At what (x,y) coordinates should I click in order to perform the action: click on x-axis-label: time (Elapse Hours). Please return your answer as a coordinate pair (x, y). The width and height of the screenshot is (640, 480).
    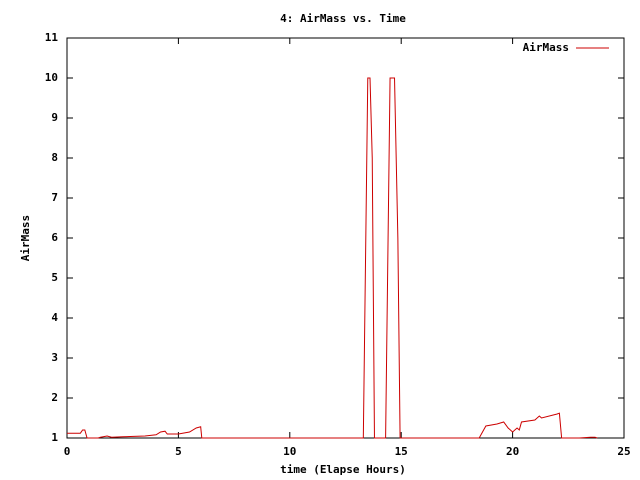
    Looking at the image, I should click on (343, 469).